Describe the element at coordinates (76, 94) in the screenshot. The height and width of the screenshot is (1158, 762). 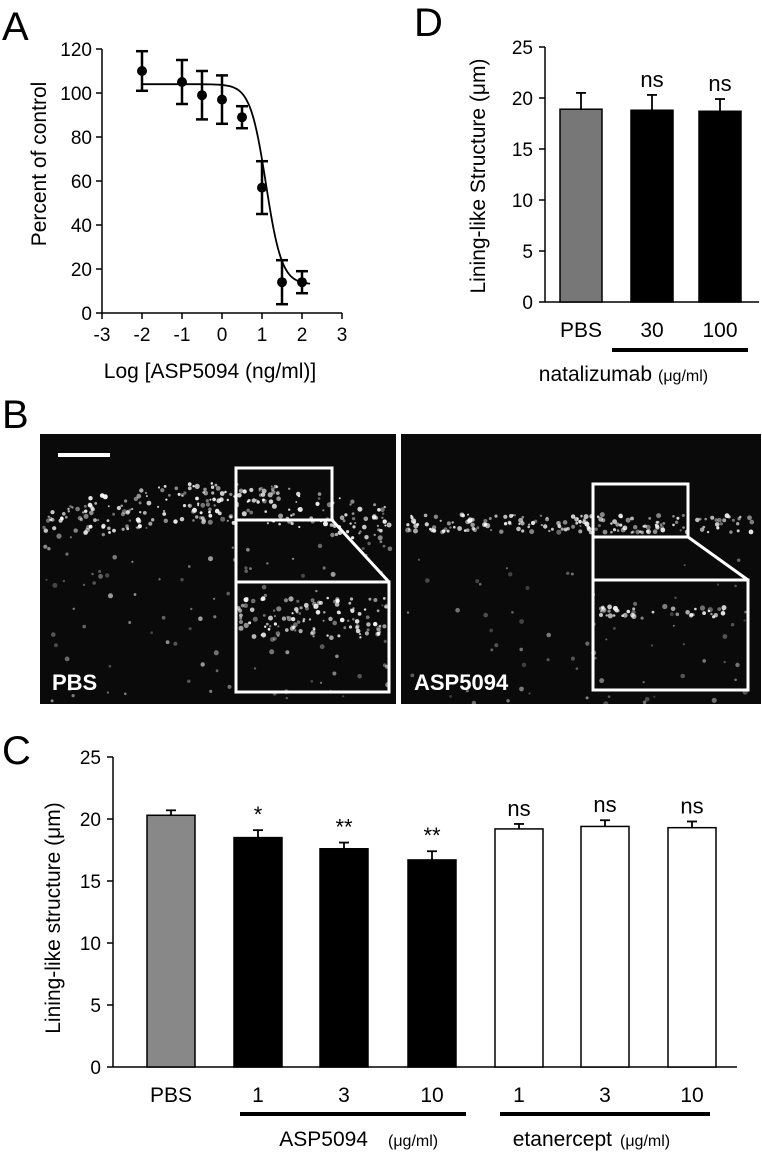
I see `panel-a-ytick-label: 100` at that location.